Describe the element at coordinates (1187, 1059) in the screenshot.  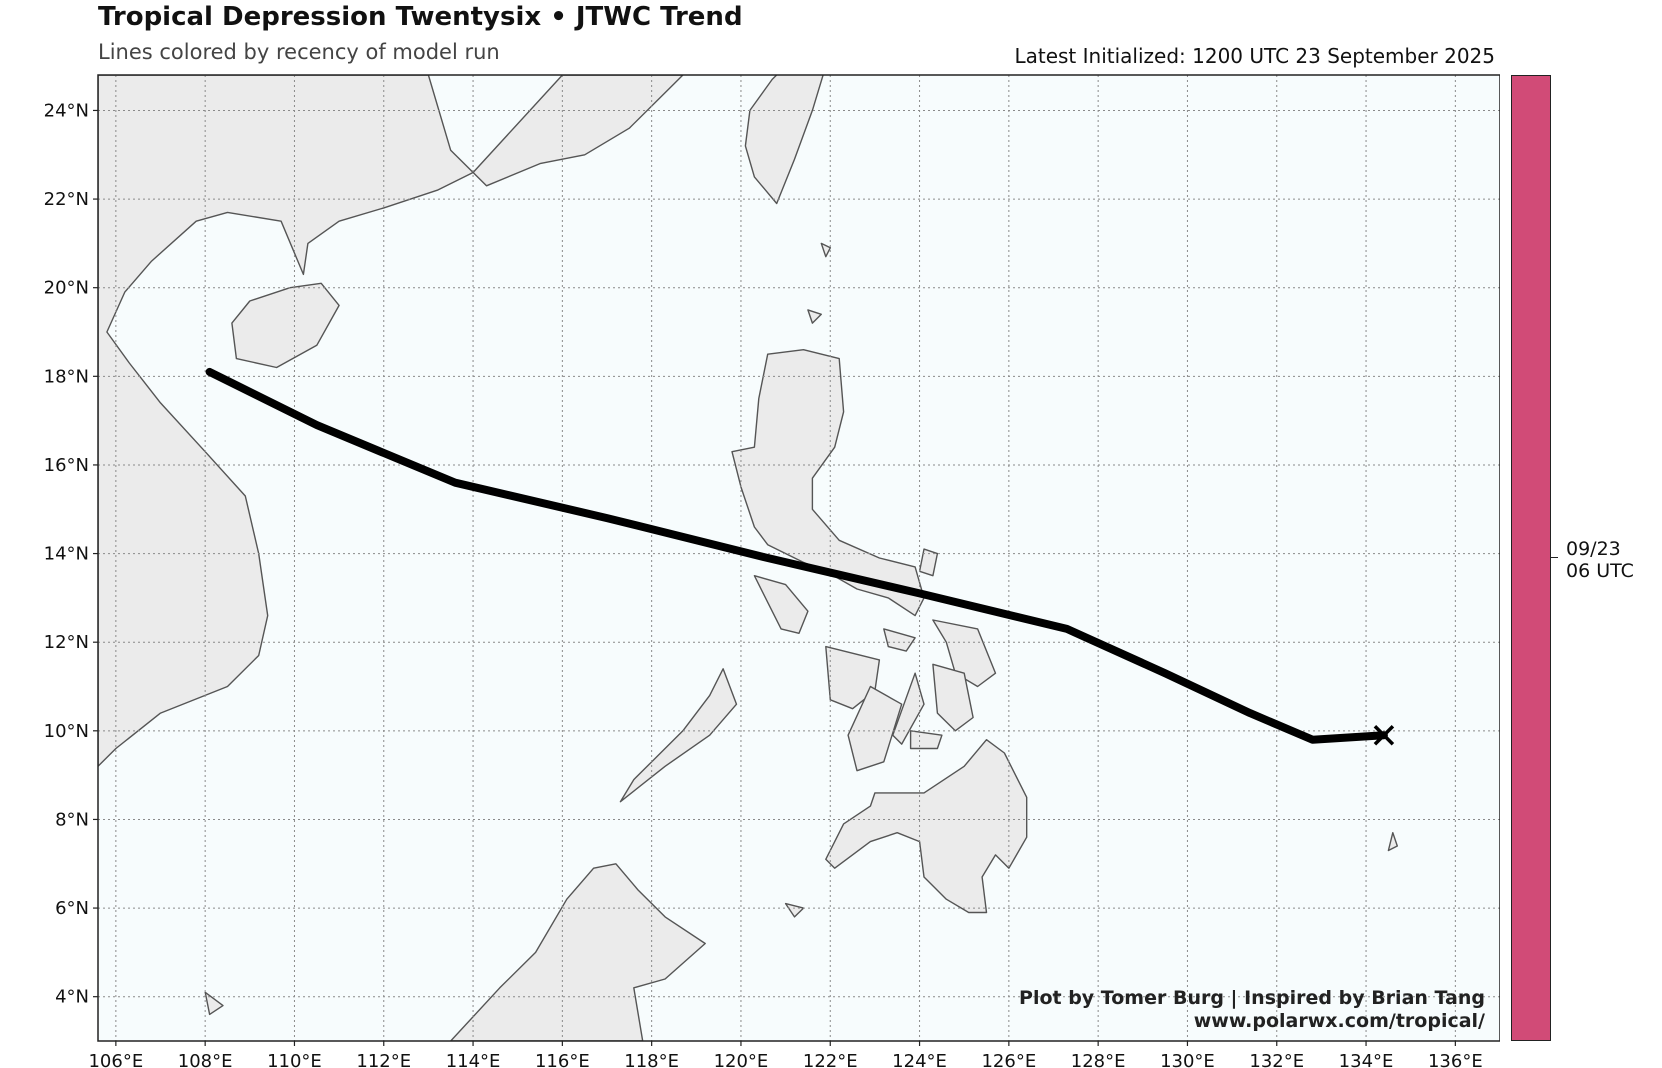
I see `lon-tick-label: 130°E` at that location.